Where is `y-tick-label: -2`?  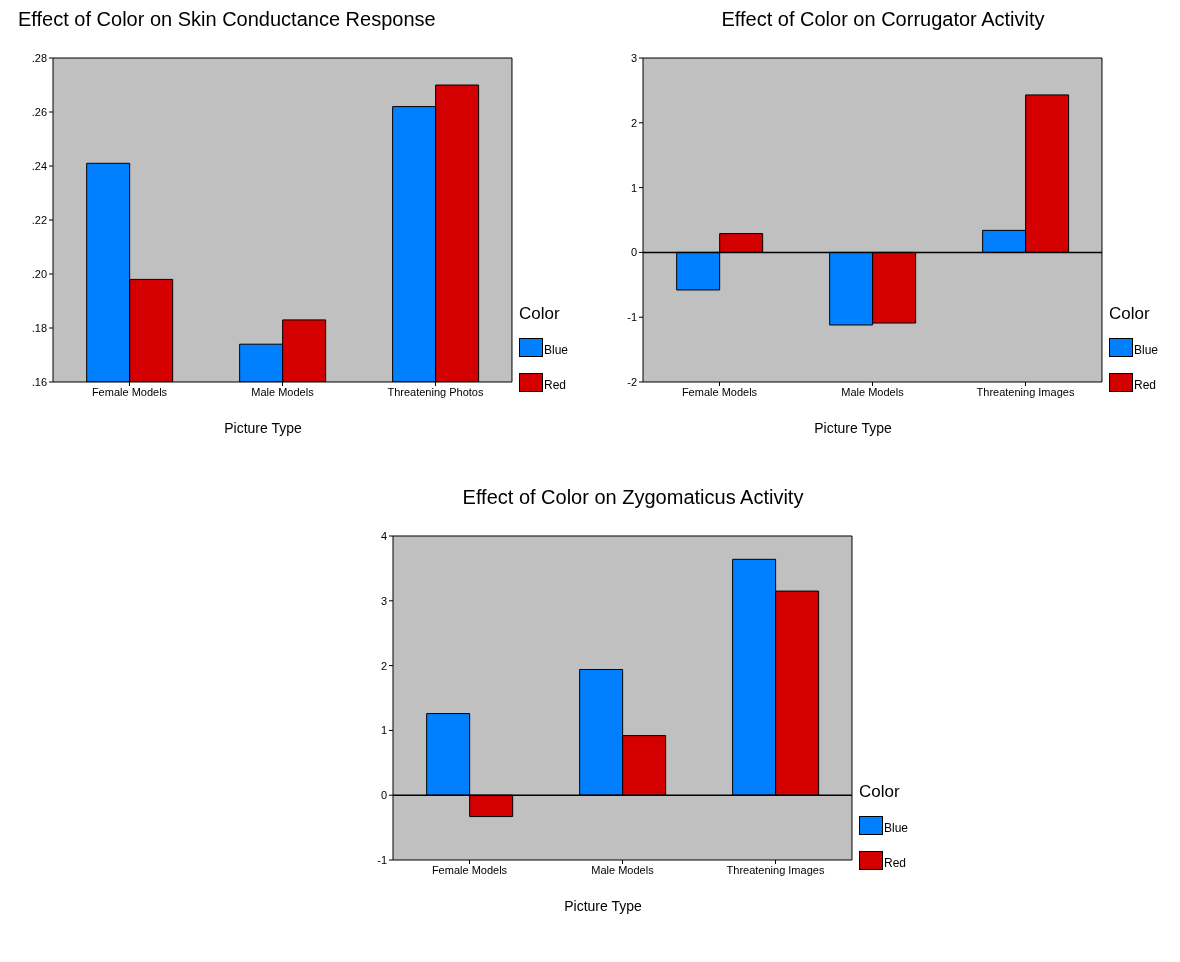
y-tick-label: -2 is located at coordinates (632, 381).